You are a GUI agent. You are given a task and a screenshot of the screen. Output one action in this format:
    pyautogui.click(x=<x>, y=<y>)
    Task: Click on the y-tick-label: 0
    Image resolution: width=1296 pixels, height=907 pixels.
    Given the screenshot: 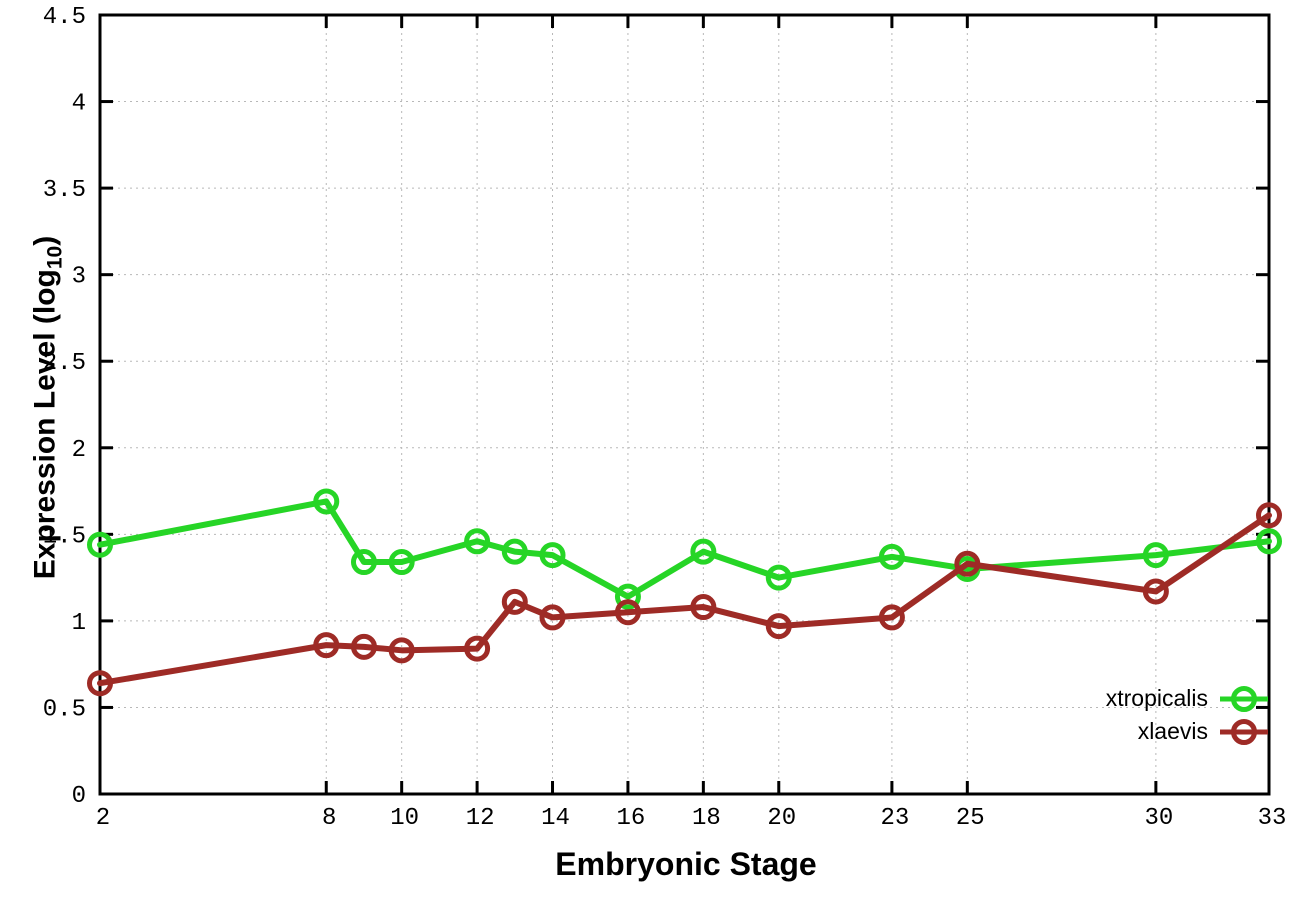 What is the action you would take?
    pyautogui.click(x=79, y=796)
    